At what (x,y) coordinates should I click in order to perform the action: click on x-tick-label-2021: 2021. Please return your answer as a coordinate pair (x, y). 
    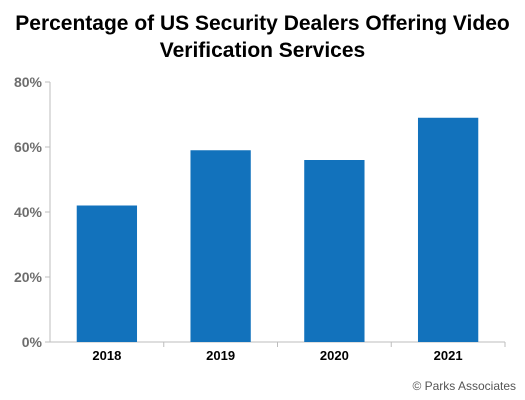
    Looking at the image, I should click on (448, 355).